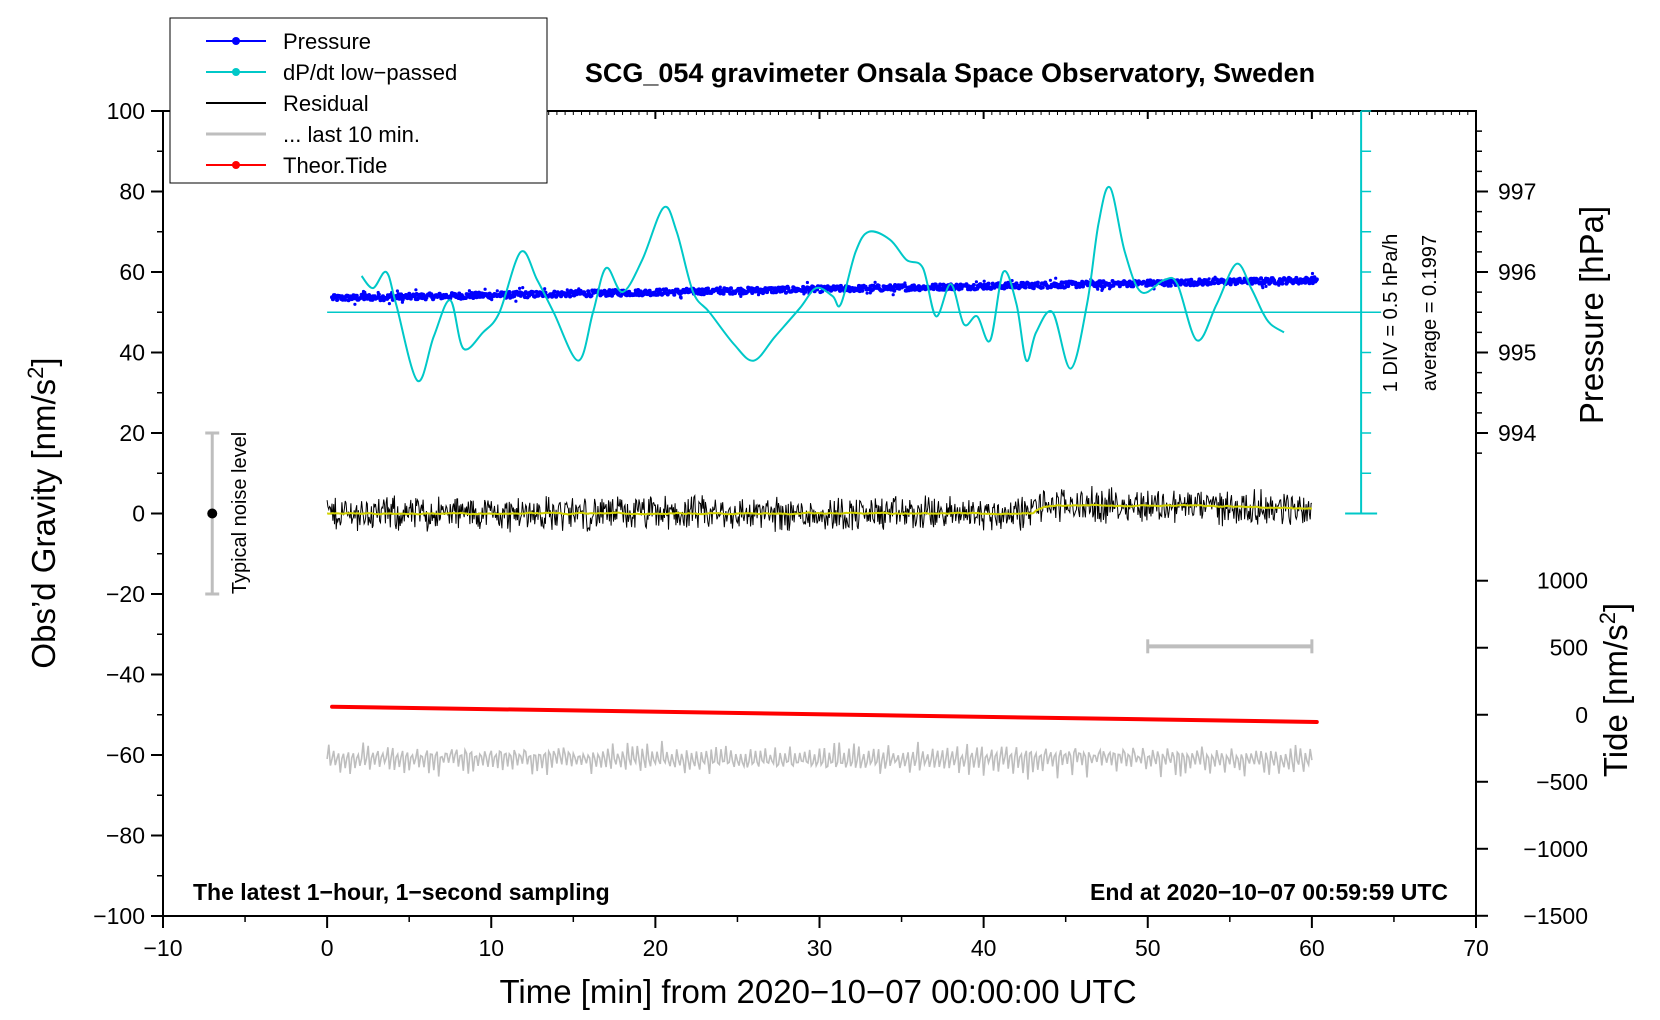  I want to click on x-tick-label: −10, so click(162, 948).